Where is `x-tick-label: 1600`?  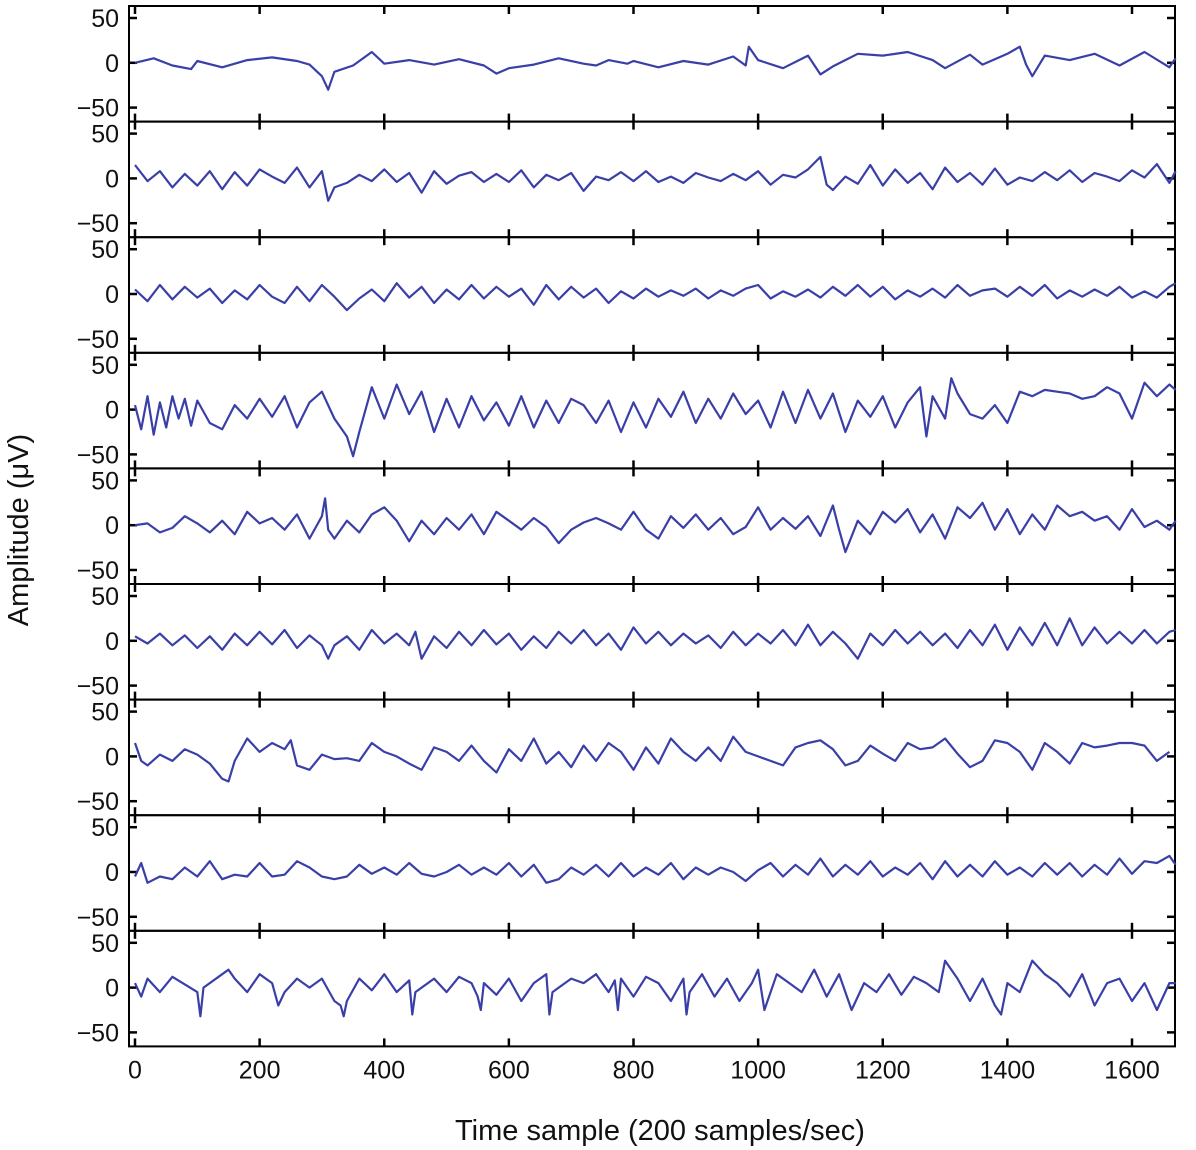 x-tick-label: 1600 is located at coordinates (1132, 1070).